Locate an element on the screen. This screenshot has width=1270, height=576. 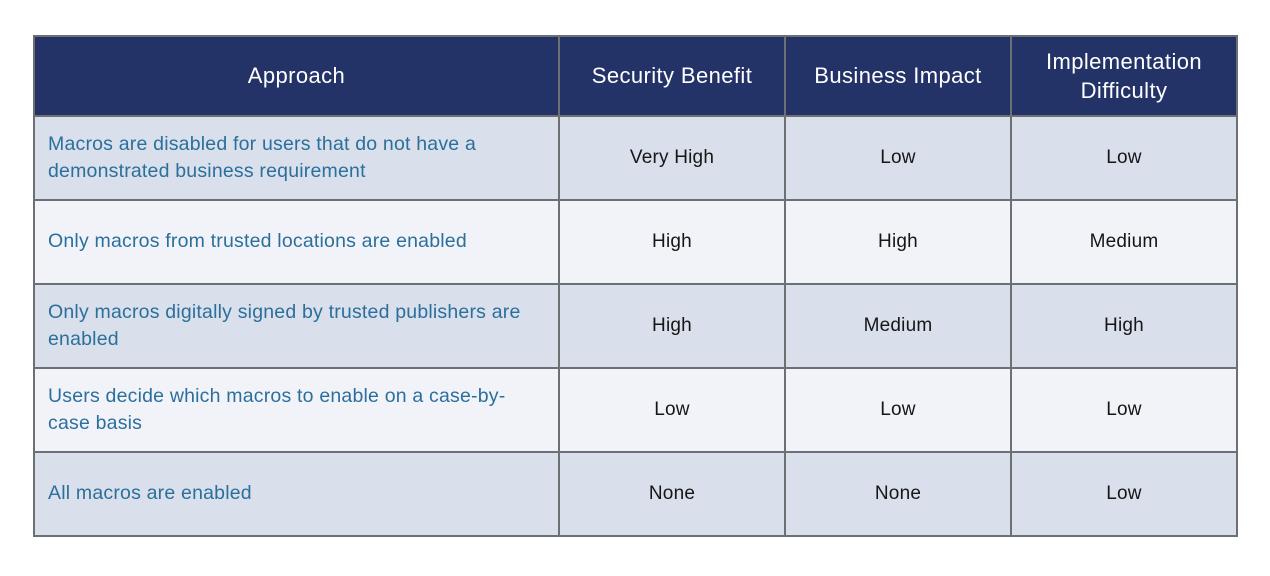
column-header-security-benefit: Security Benefit is located at coordinates (672, 76).